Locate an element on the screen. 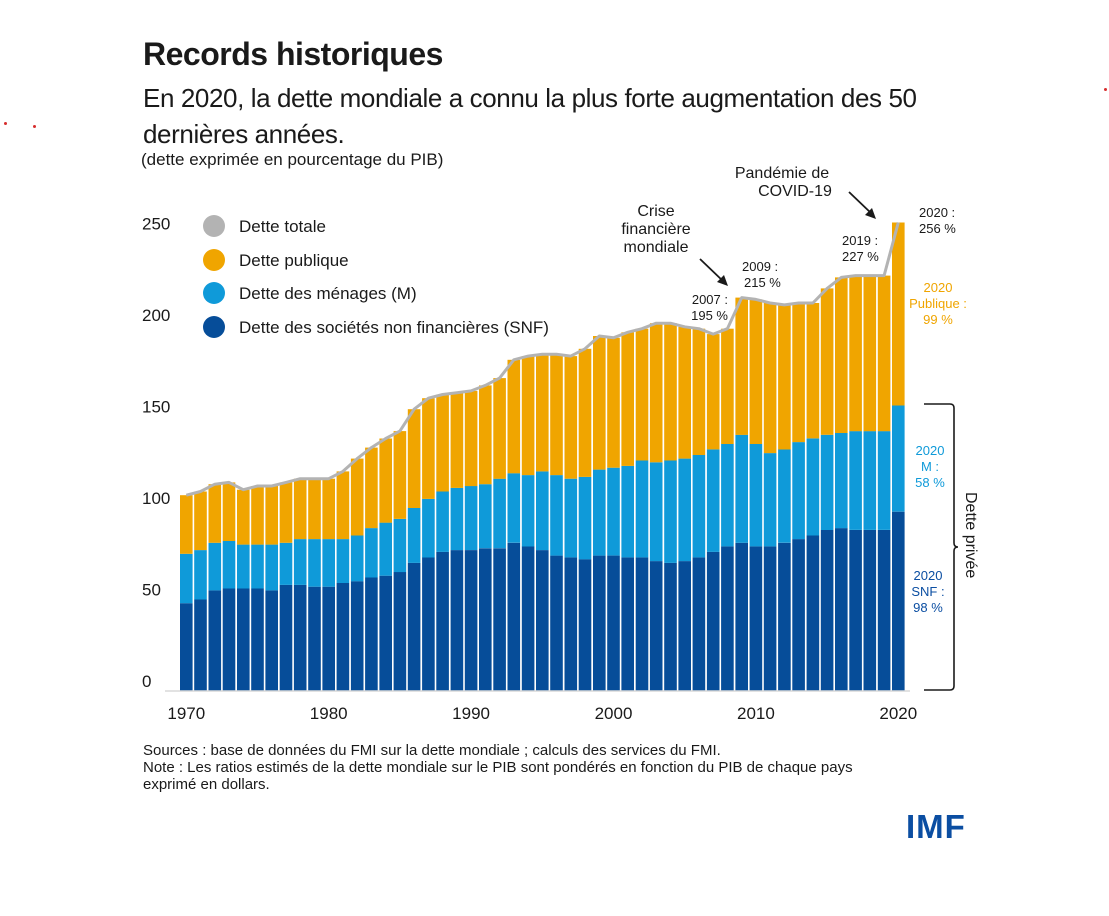 The height and width of the screenshot is (916, 1109). arrowhead-covid is located at coordinates (870, 213).